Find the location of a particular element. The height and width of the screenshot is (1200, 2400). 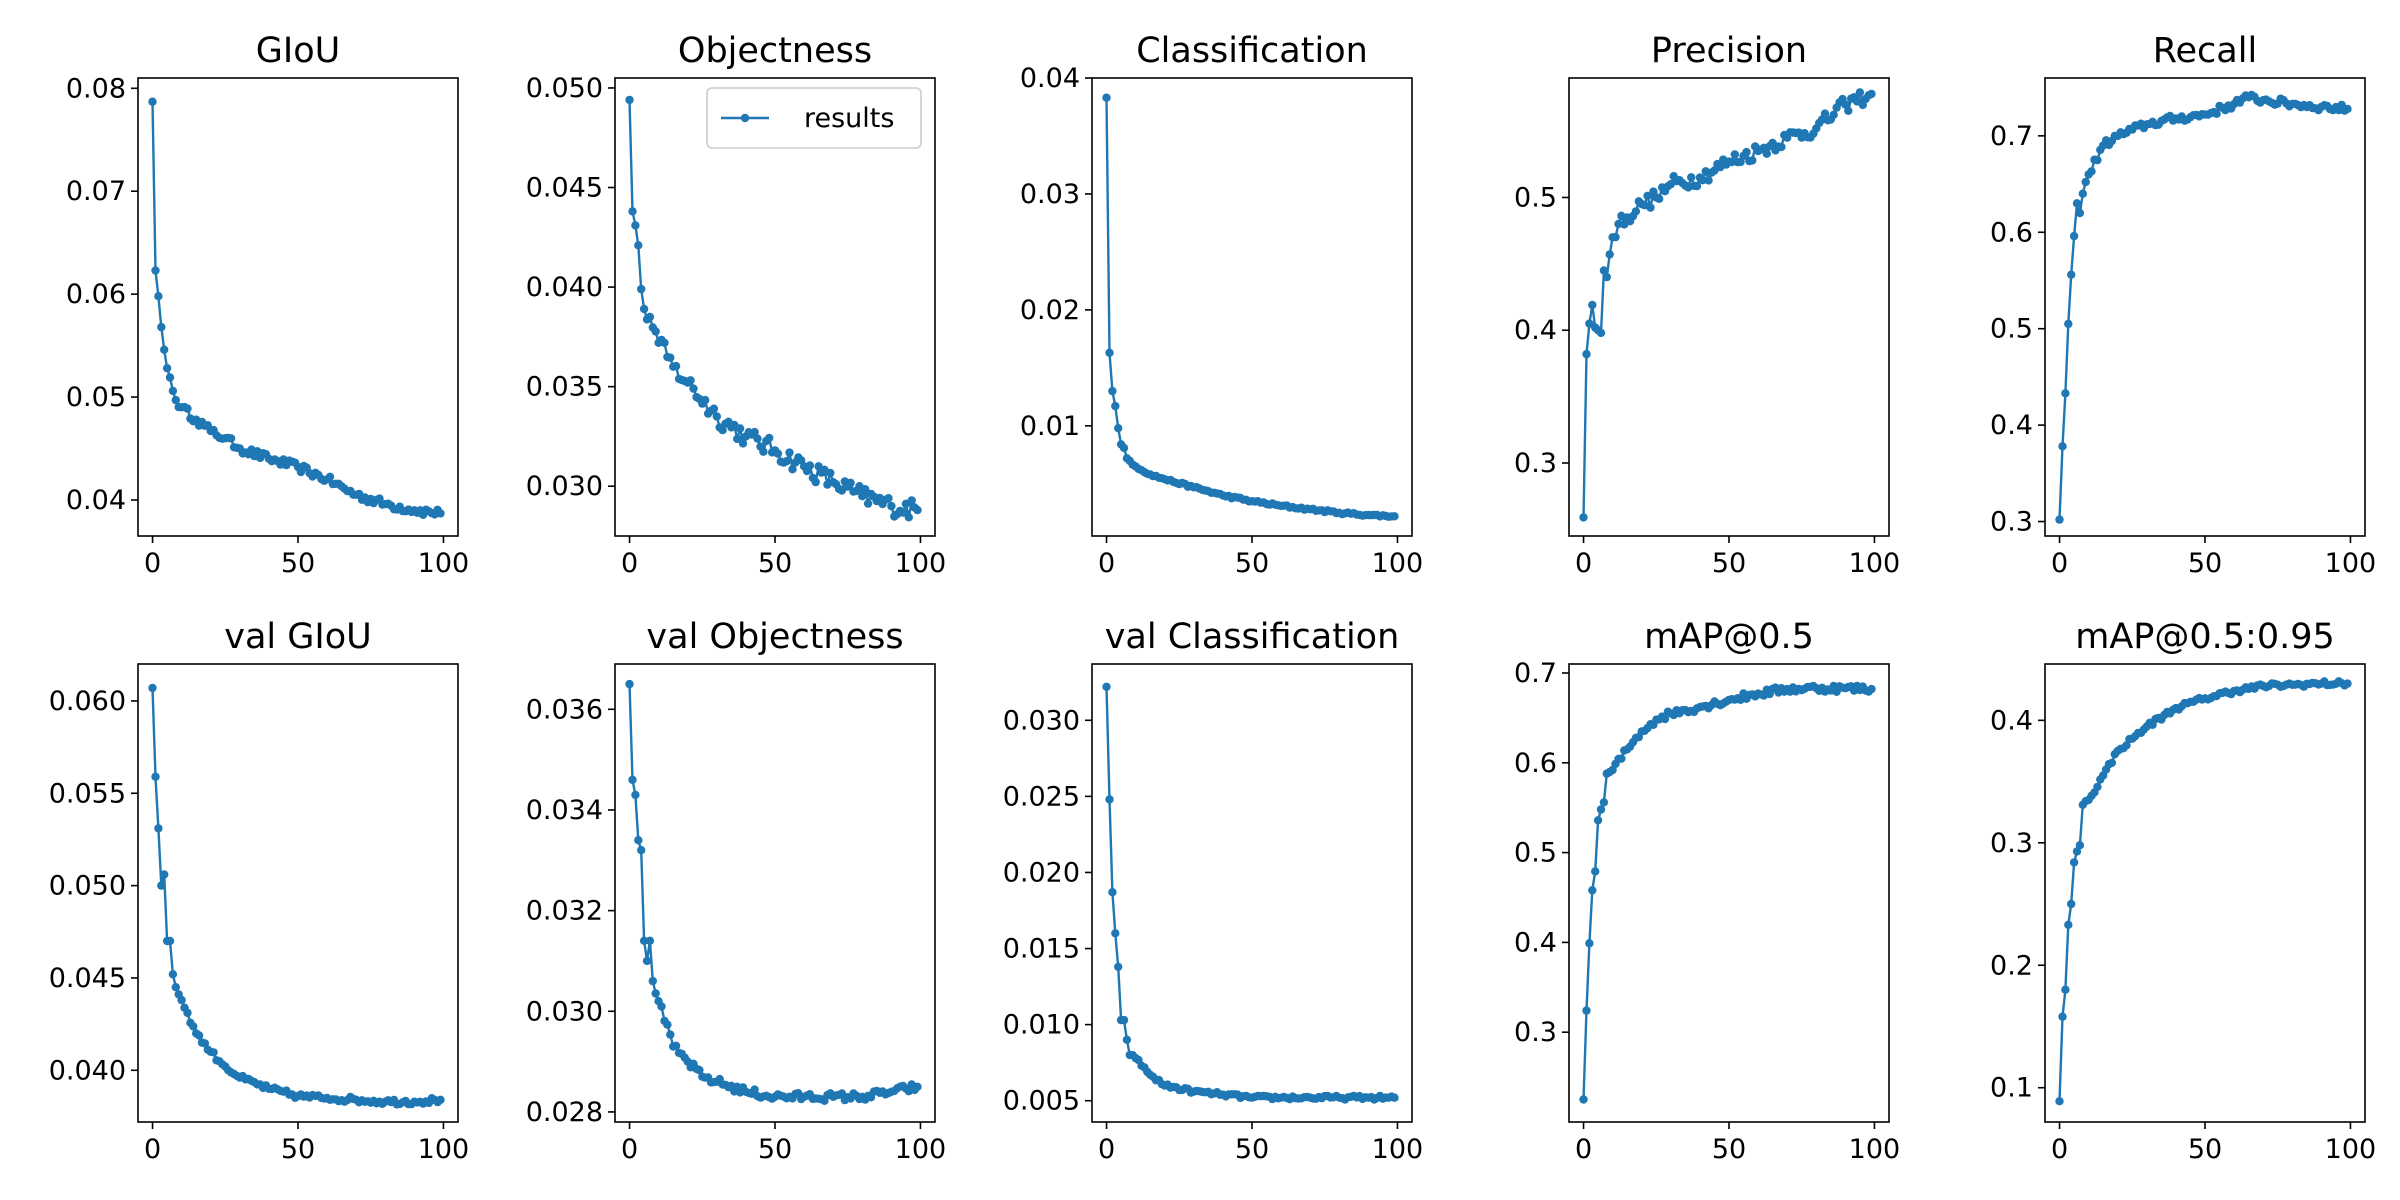

legend-label: results is located at coordinates (849, 118).